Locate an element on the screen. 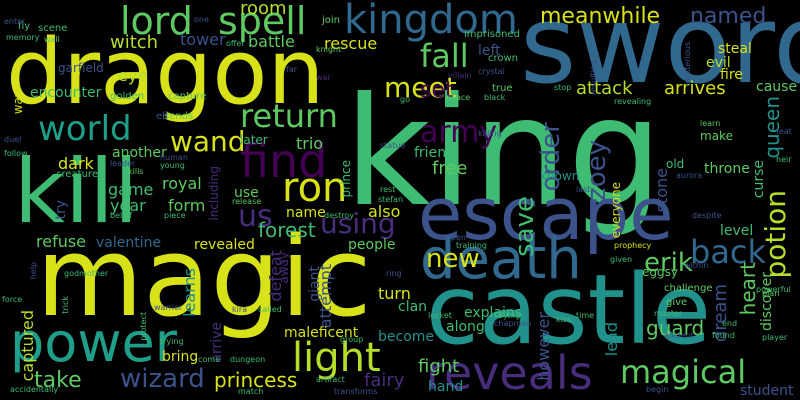 This screenshot has height=400, width=800. word-eye: eye is located at coordinates (133, 75).